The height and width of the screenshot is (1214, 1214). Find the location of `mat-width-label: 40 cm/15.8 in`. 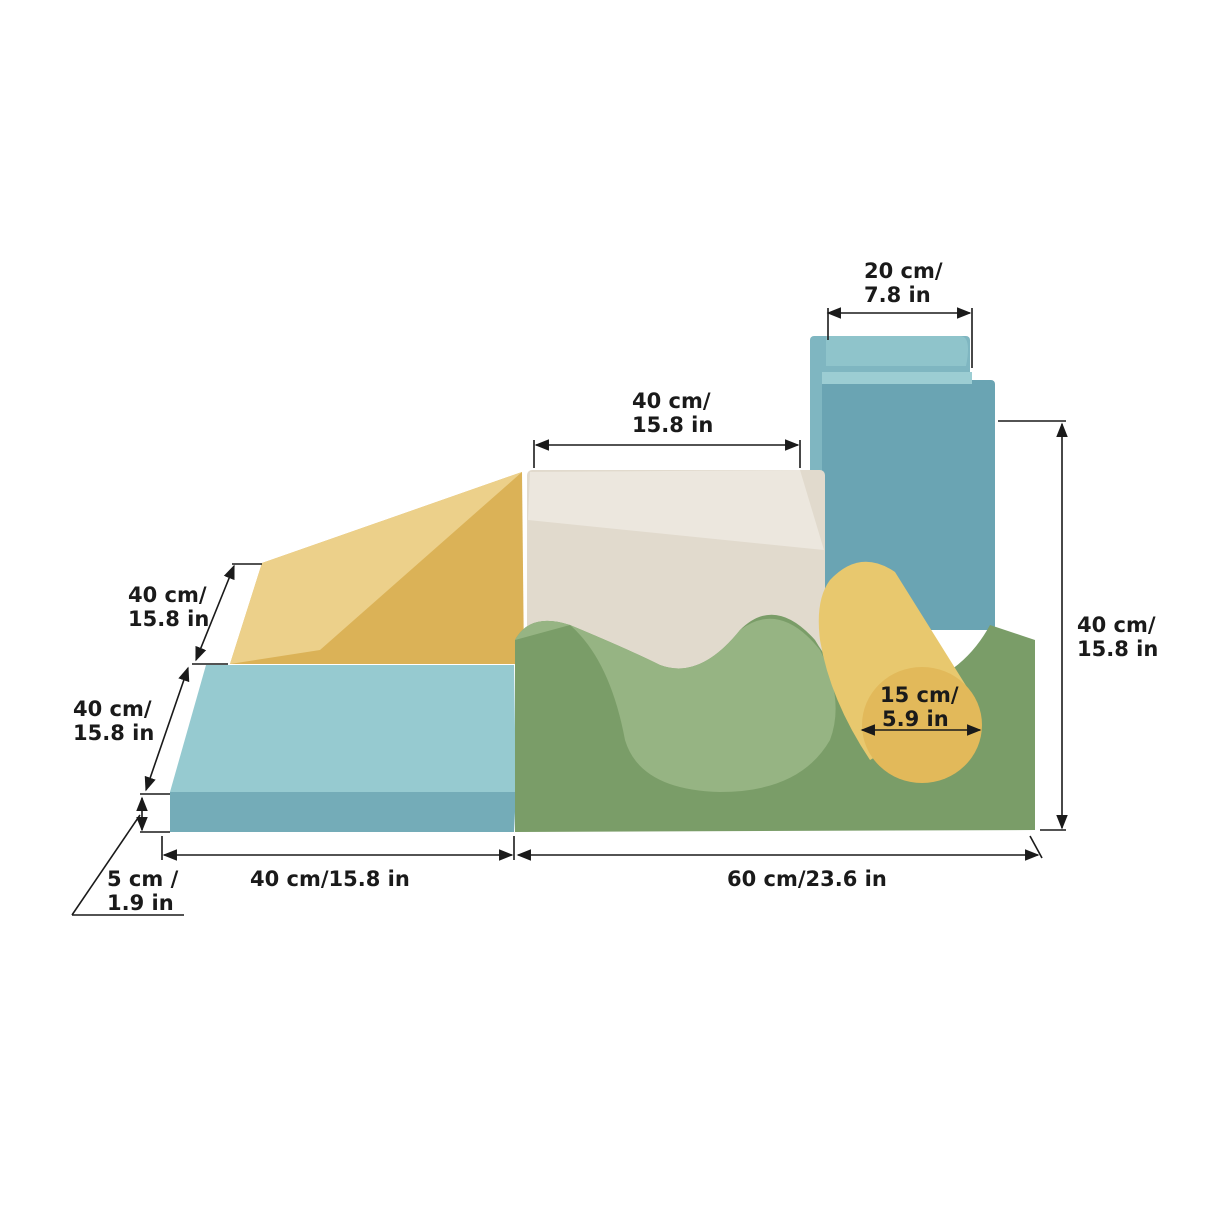

mat-width-label: 40 cm/15.8 in is located at coordinates (330, 879).